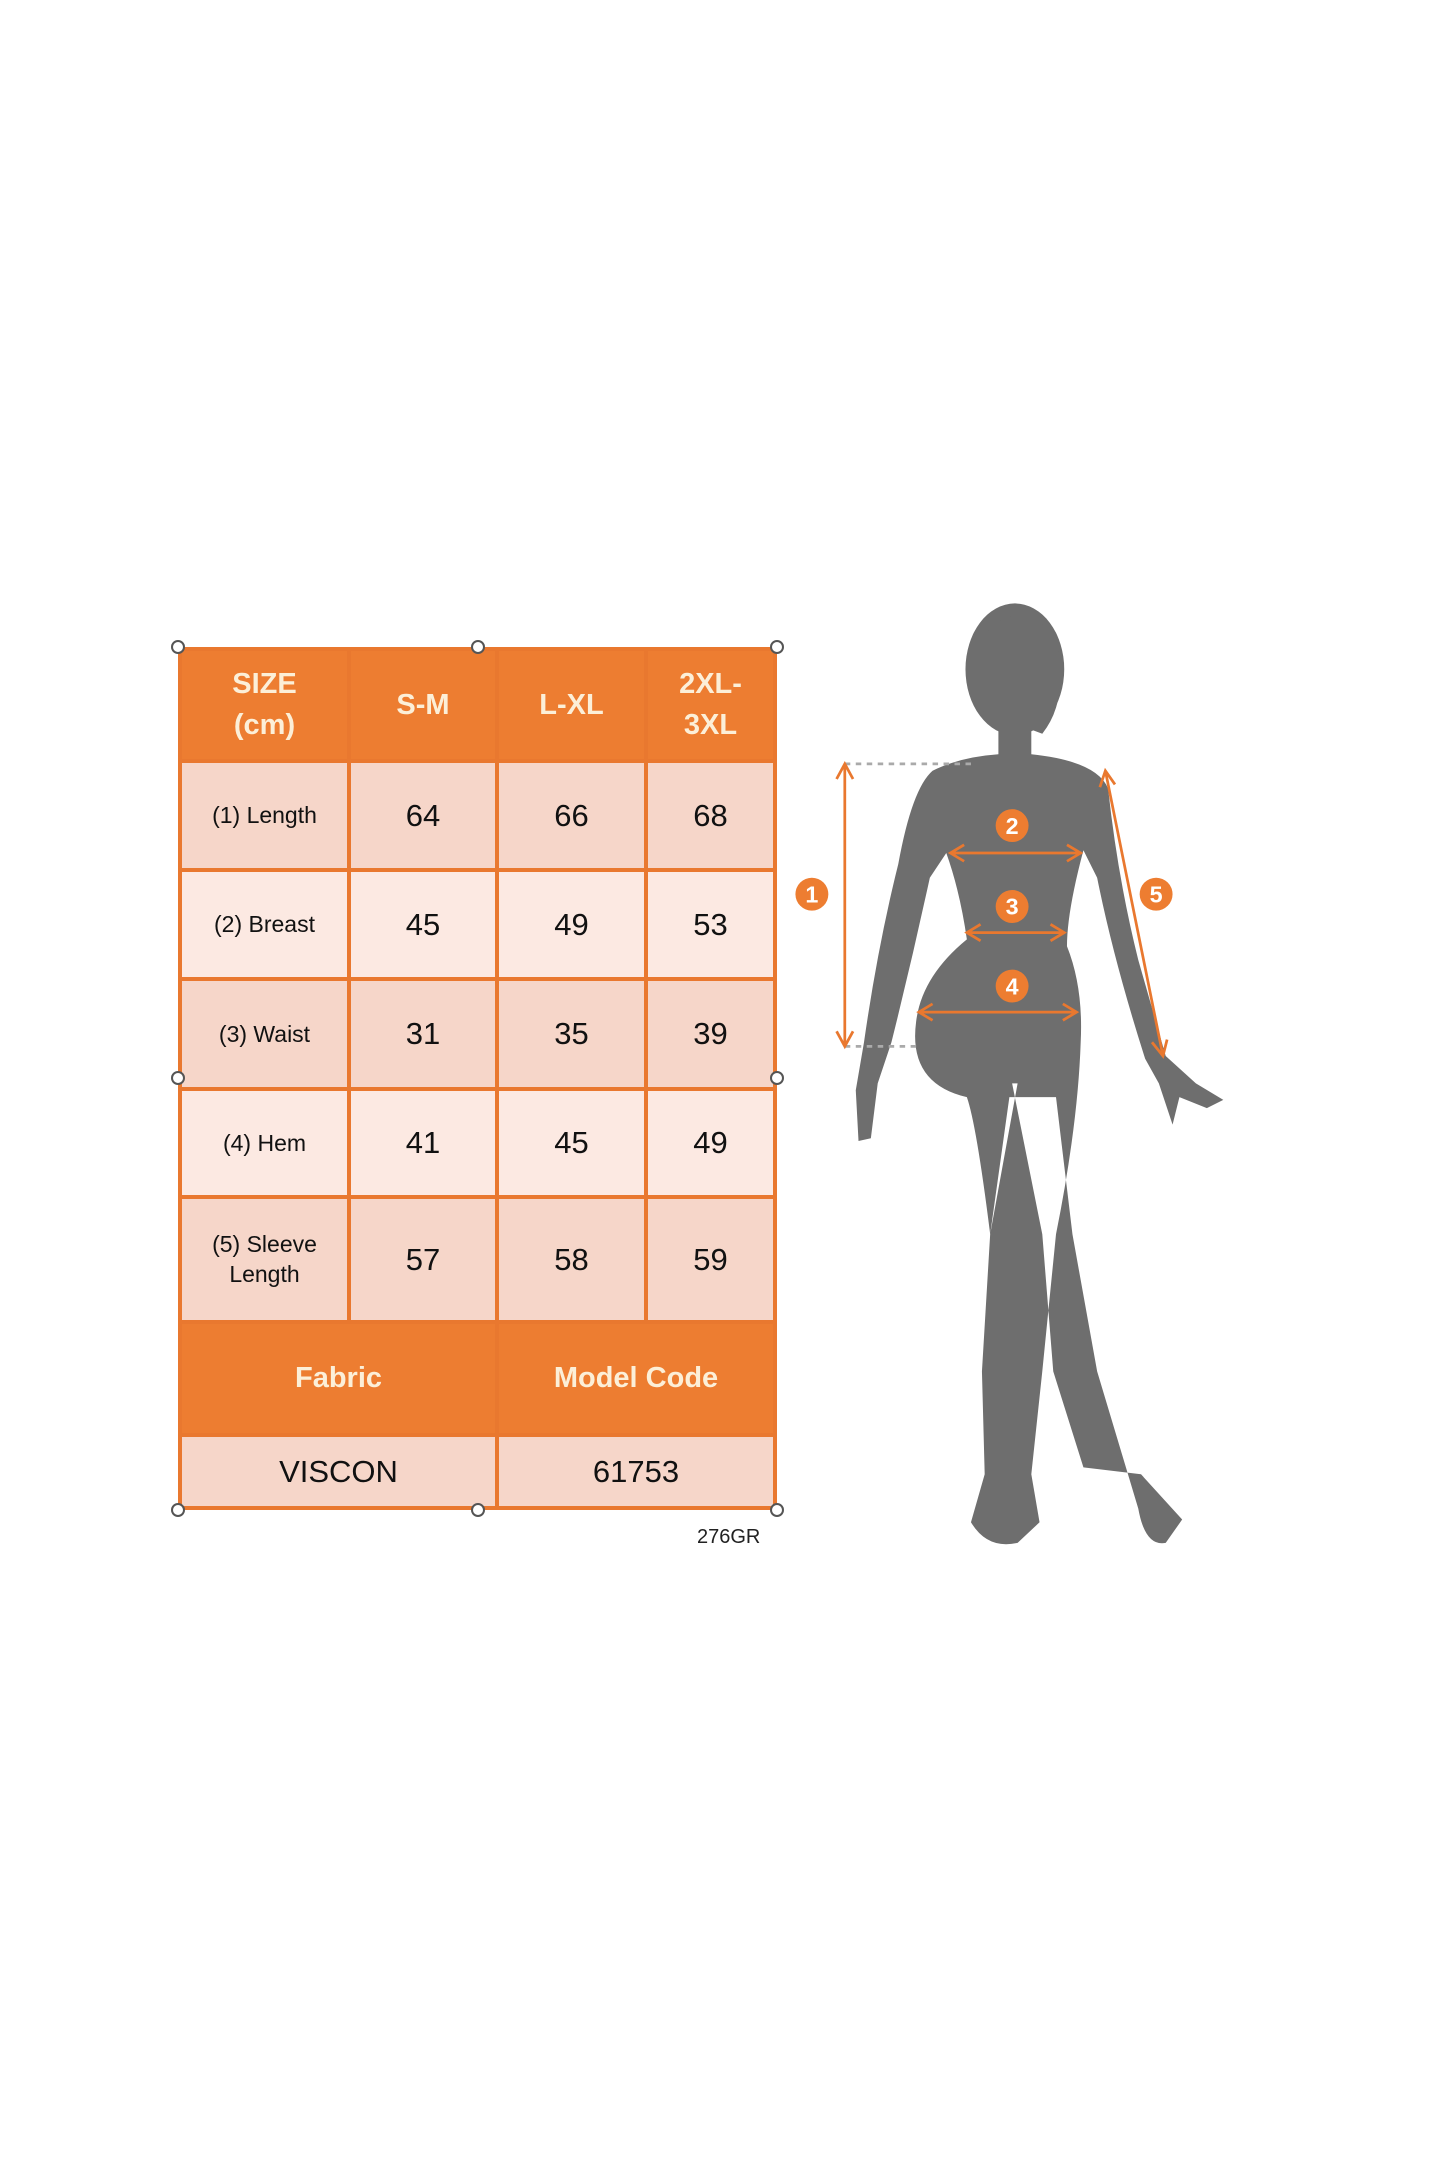 Image resolution: width=1440 pixels, height=2160 pixels. What do you see at coordinates (1133, 913) in the screenshot?
I see `sleeve-arrow` at bounding box center [1133, 913].